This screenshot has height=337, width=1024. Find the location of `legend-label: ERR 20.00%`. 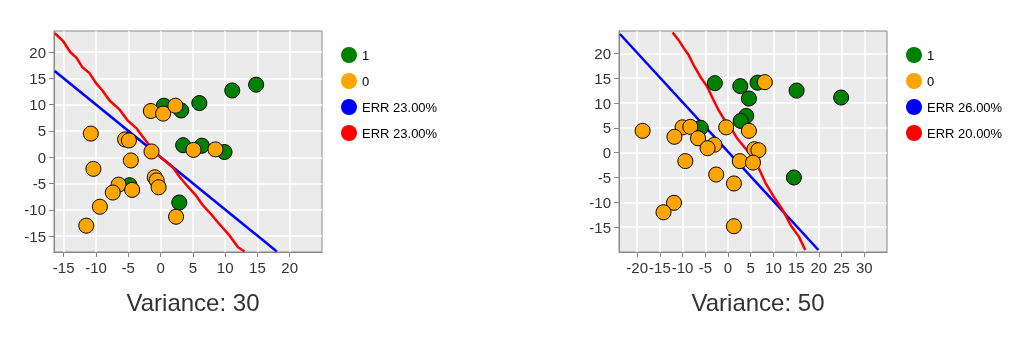

legend-label: ERR 20.00% is located at coordinates (965, 133).